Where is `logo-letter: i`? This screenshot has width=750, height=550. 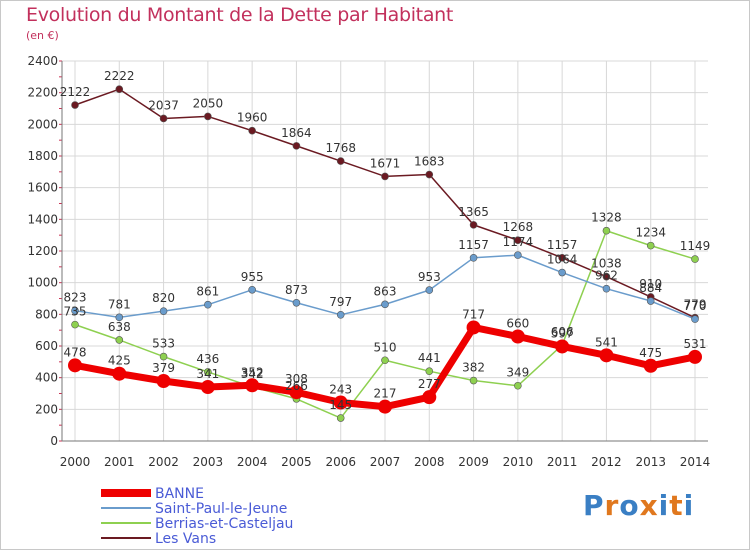 logo-letter: i is located at coordinates (689, 505).